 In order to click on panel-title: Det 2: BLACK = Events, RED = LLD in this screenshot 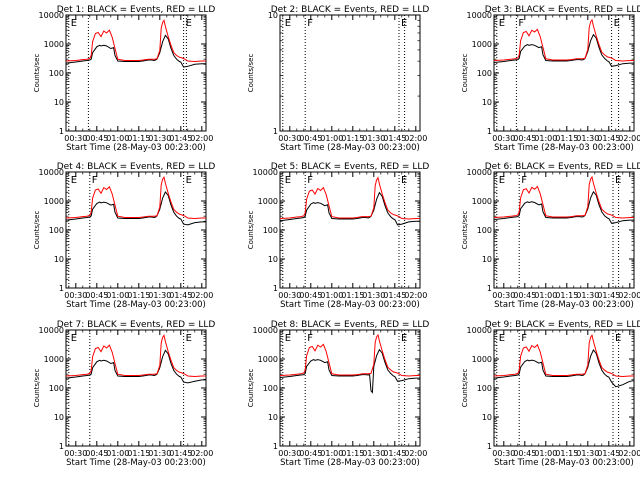, I will do `click(350, 10)`.